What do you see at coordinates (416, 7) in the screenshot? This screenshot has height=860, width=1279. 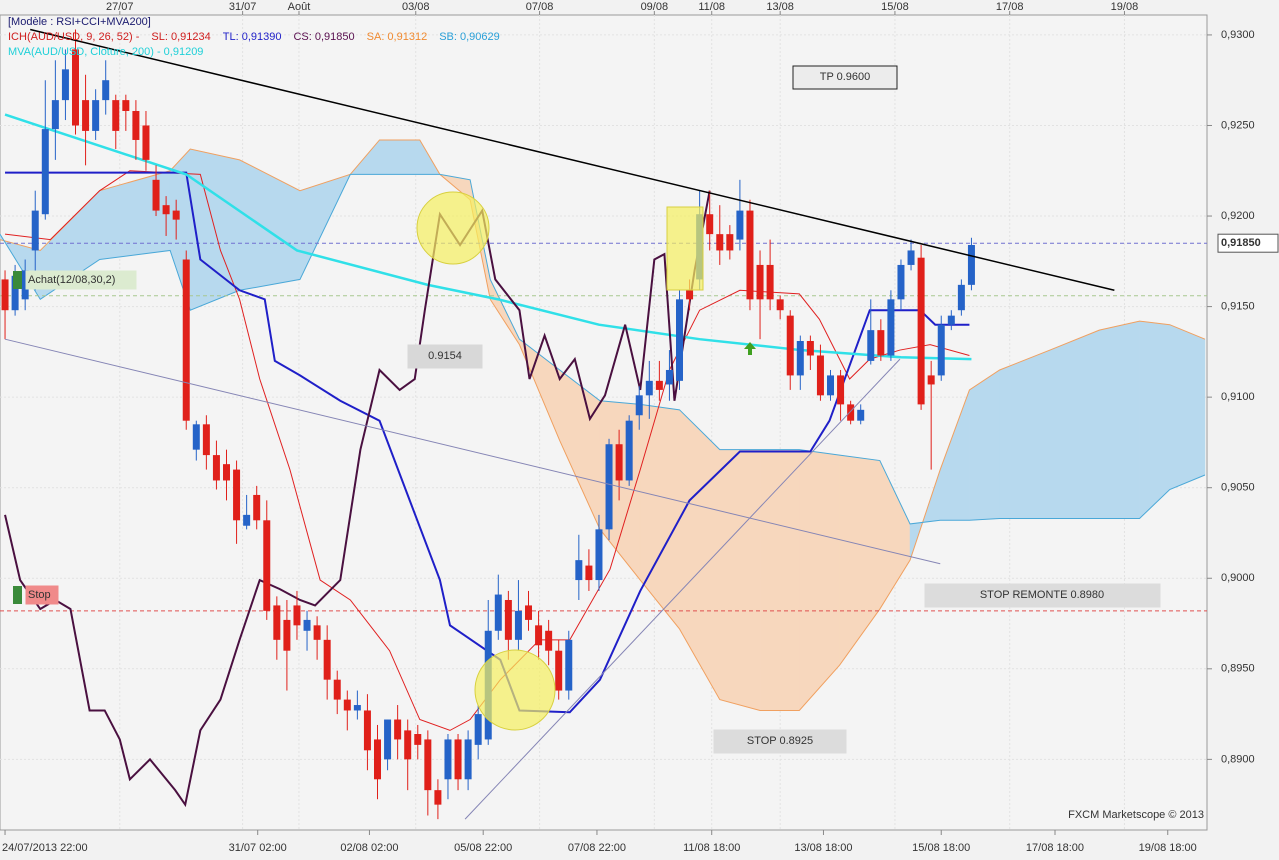 I see `x2-tick-label: 03/08` at bounding box center [416, 7].